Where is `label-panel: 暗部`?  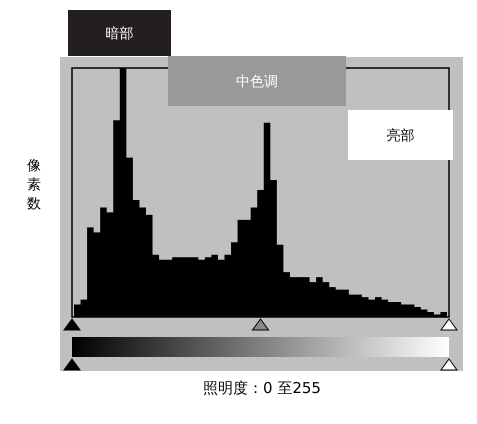 label-panel: 暗部 is located at coordinates (119, 33).